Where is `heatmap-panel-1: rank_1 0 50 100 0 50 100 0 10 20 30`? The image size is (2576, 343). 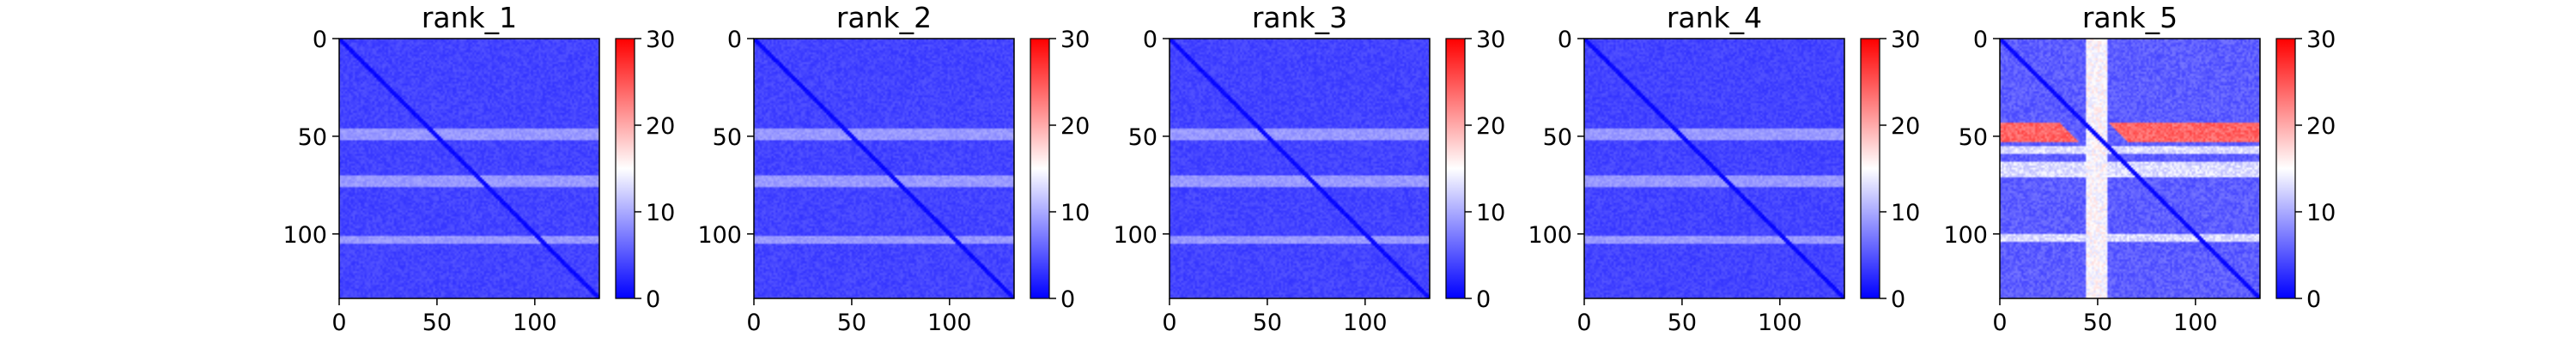
heatmap-panel-1: rank_1 0 50 100 0 50 100 0 10 20 30 is located at coordinates (479, 168).